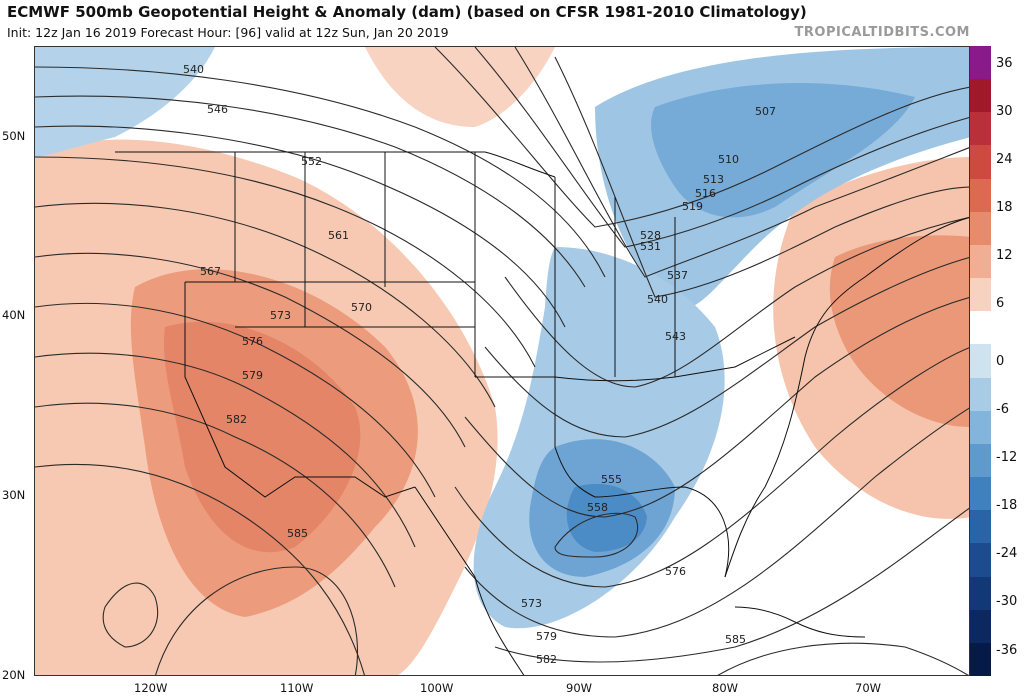  What do you see at coordinates (597, 507) in the screenshot?
I see `contour-label: 558` at bounding box center [597, 507].